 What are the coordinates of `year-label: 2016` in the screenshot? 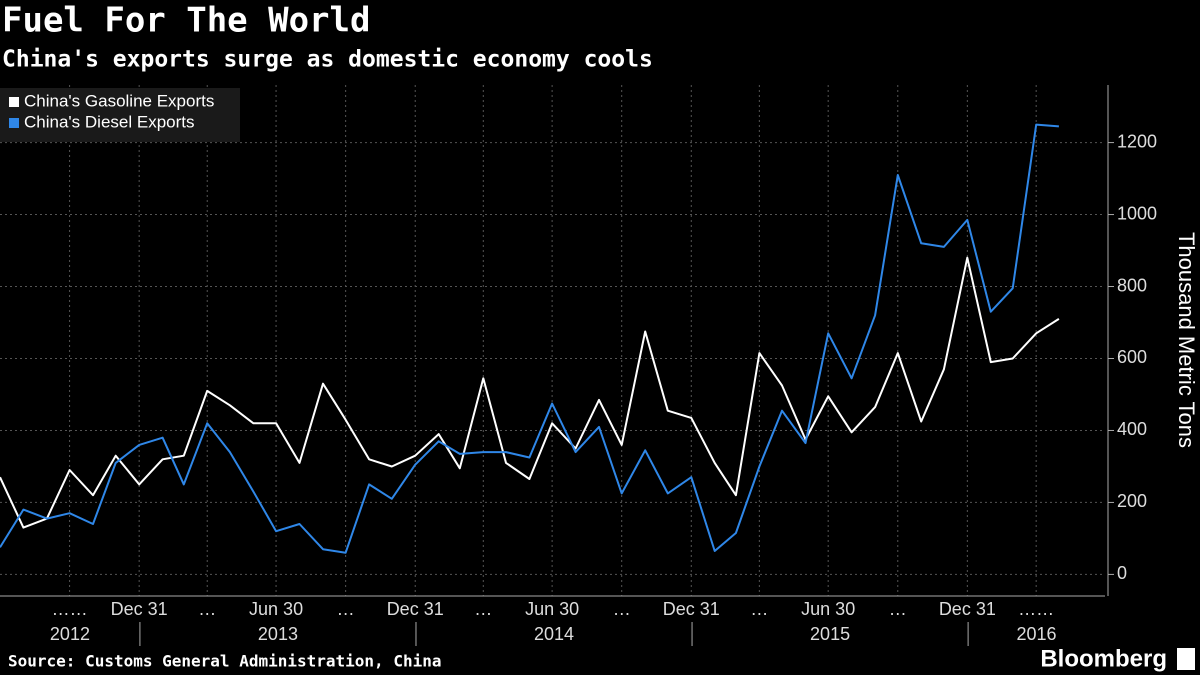 It's located at (1037, 634).